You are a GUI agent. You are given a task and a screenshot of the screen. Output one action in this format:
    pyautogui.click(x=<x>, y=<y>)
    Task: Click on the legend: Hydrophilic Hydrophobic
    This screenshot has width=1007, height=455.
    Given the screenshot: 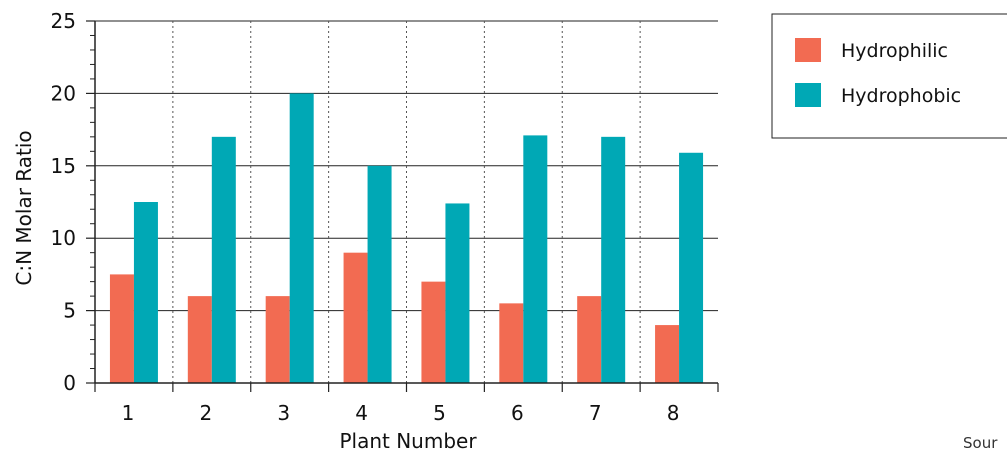 What is the action you would take?
    pyautogui.click(x=889, y=76)
    